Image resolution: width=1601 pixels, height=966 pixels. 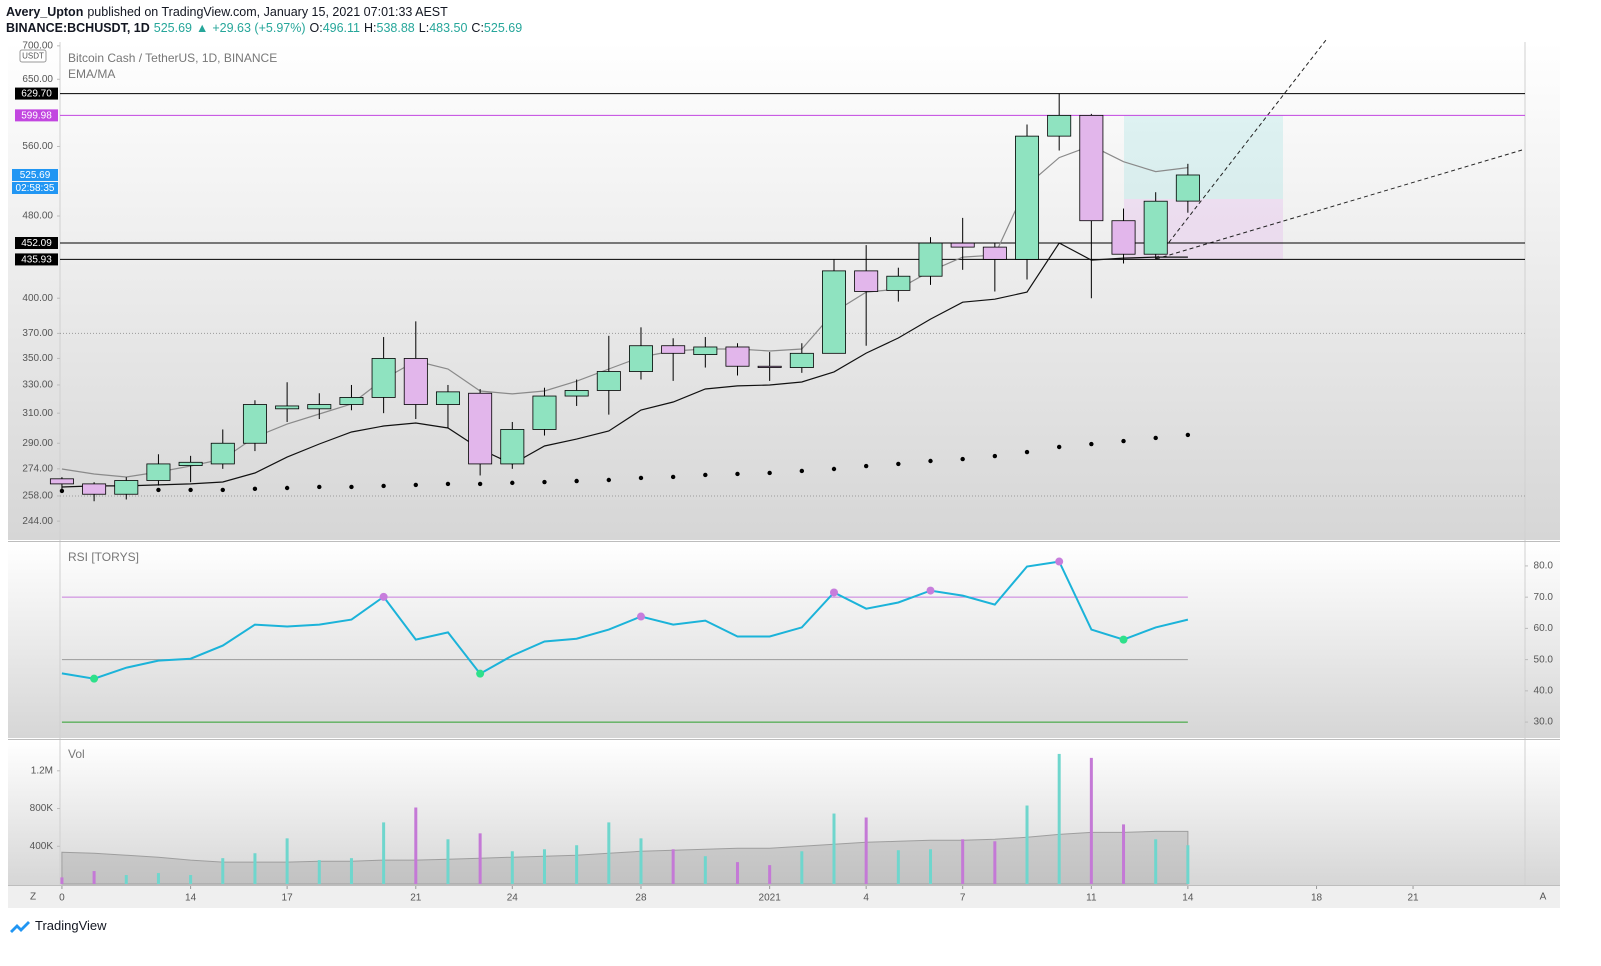 I want to click on position-target-zone, so click(x=1203, y=157).